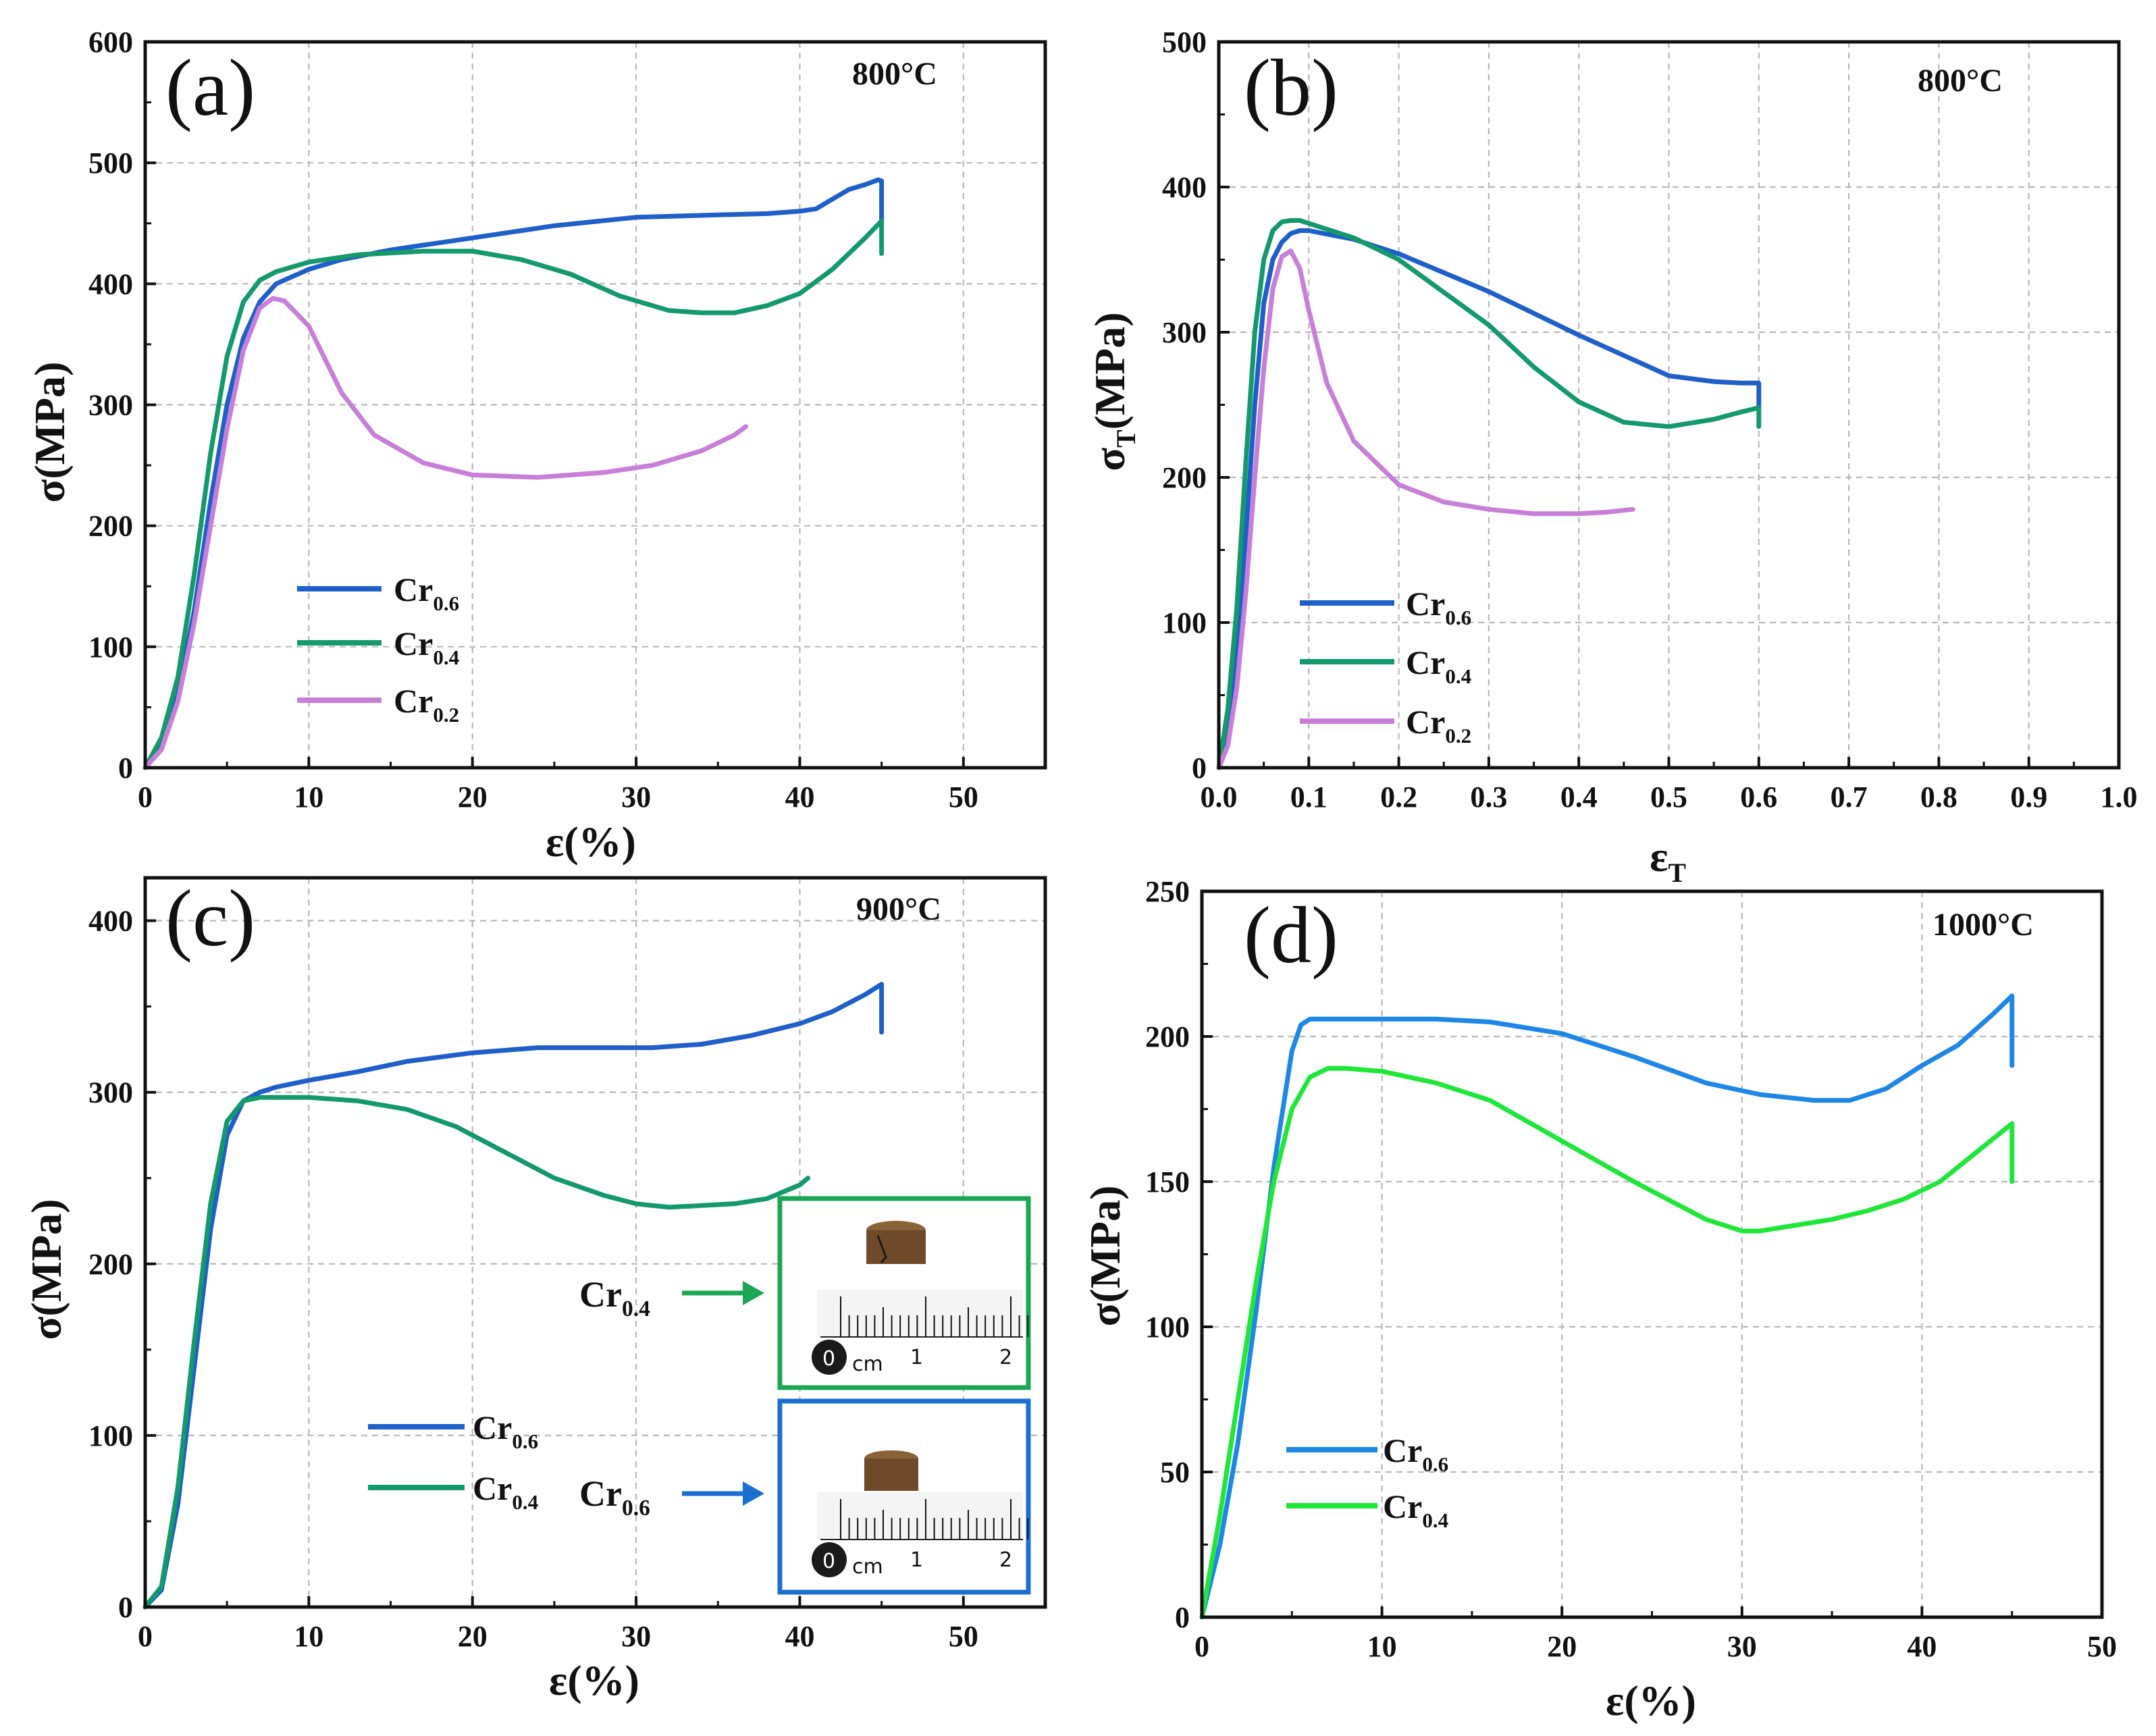 The width and height of the screenshot is (2156, 1736). What do you see at coordinates (868, 1567) in the screenshot?
I see `inset-cr06-ruler-unit: cm` at bounding box center [868, 1567].